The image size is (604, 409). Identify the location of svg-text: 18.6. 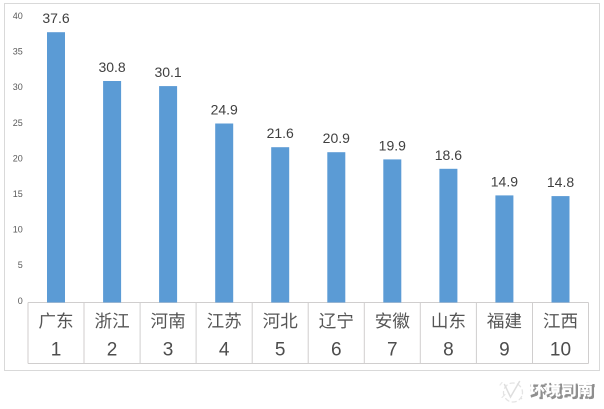
(448, 155).